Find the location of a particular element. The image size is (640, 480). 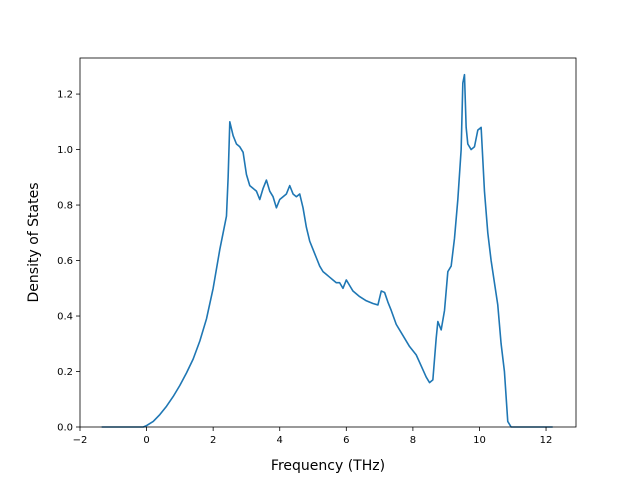

x-tick-label: 10 is located at coordinates (479, 440).